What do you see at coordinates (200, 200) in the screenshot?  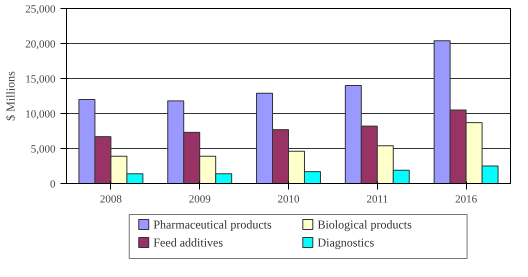 I see `x-tick-label: 2009` at bounding box center [200, 200].